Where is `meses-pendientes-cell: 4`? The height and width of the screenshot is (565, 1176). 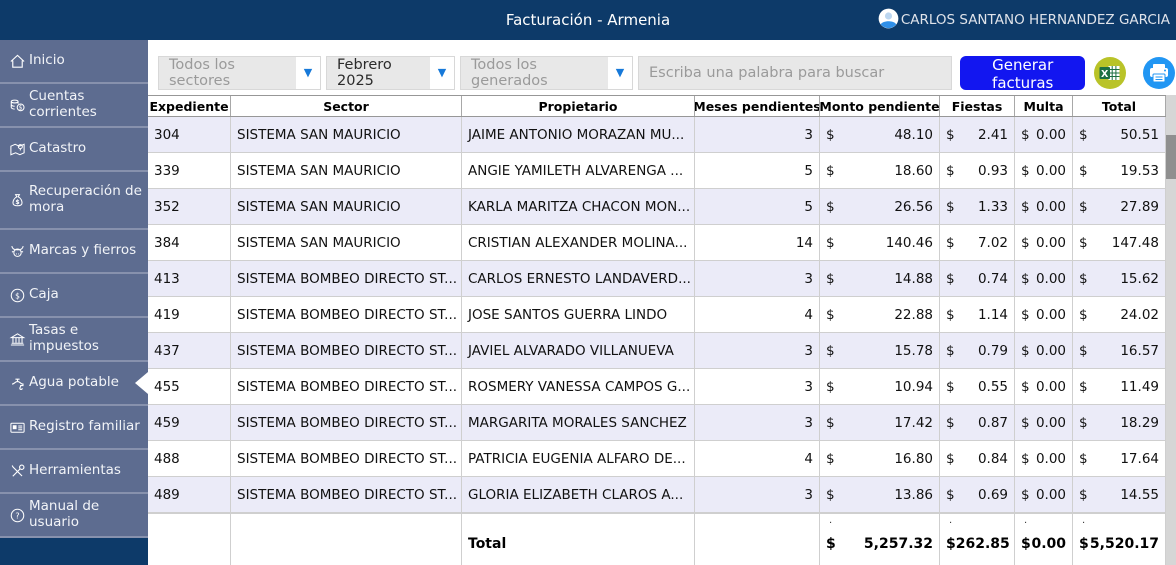 meses-pendientes-cell: 4 is located at coordinates (757, 314).